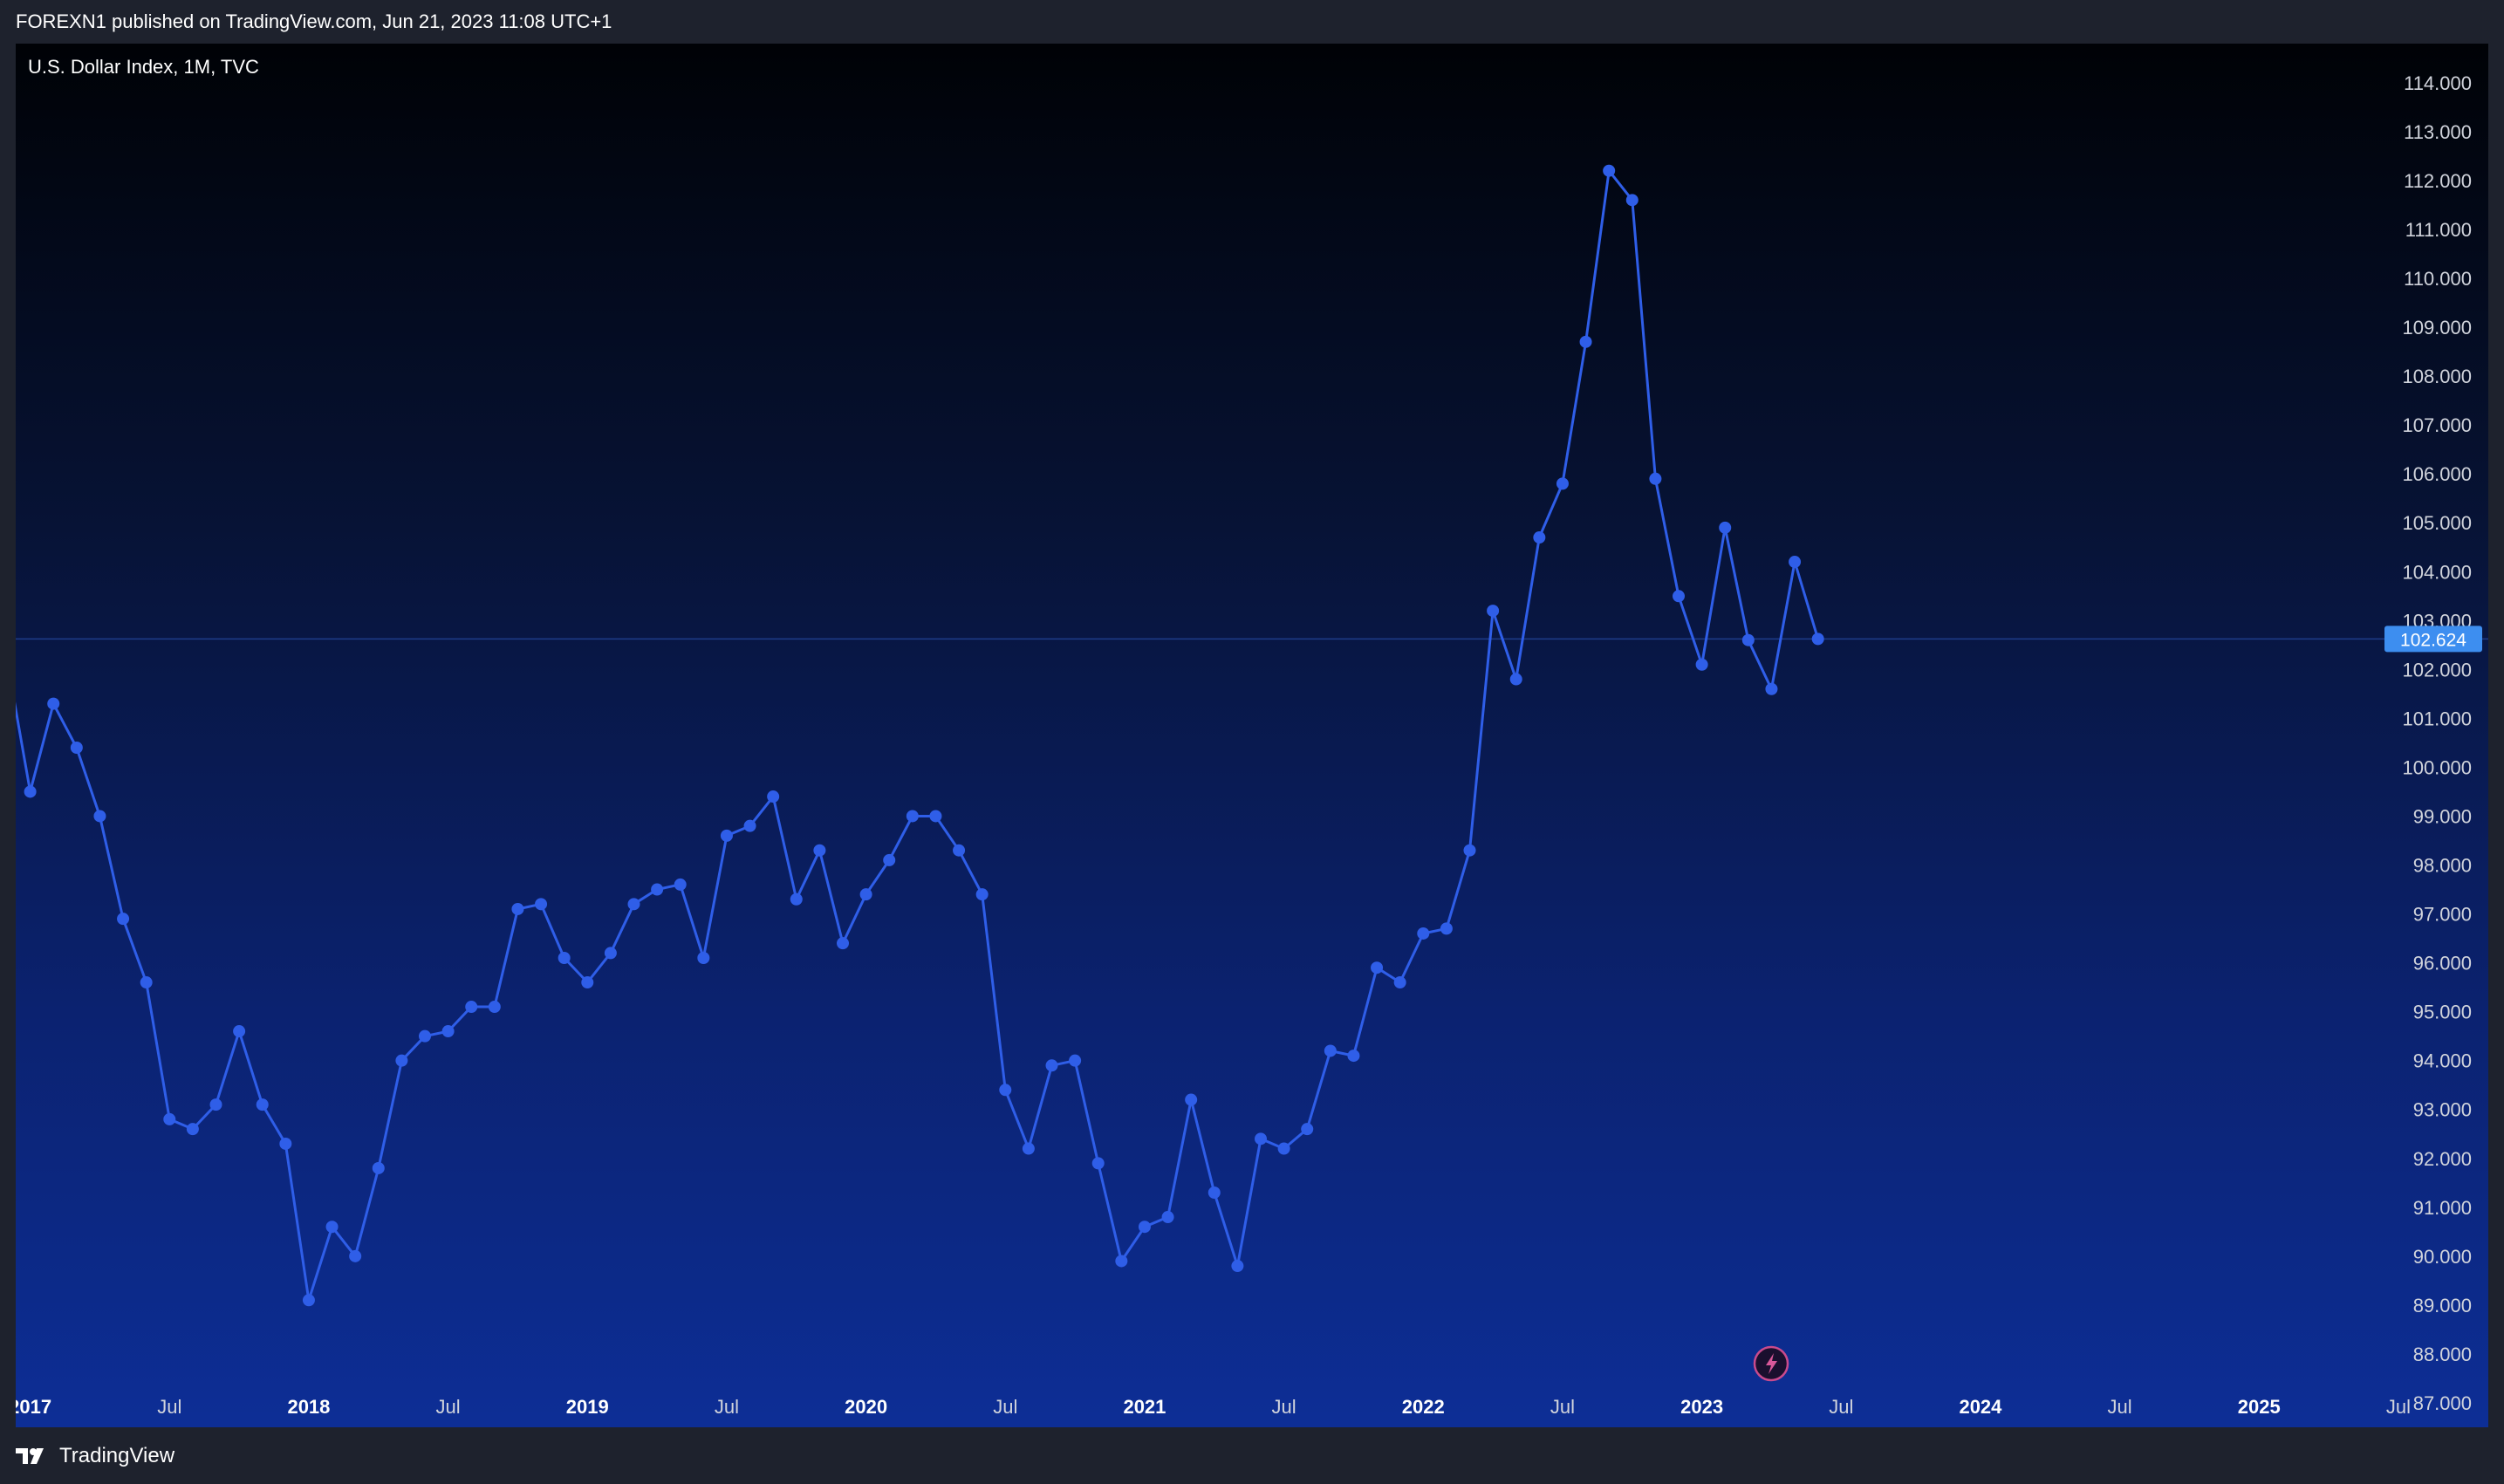  Describe the element at coordinates (2442, 1012) in the screenshot. I see `y-tick-label: 95.000` at that location.